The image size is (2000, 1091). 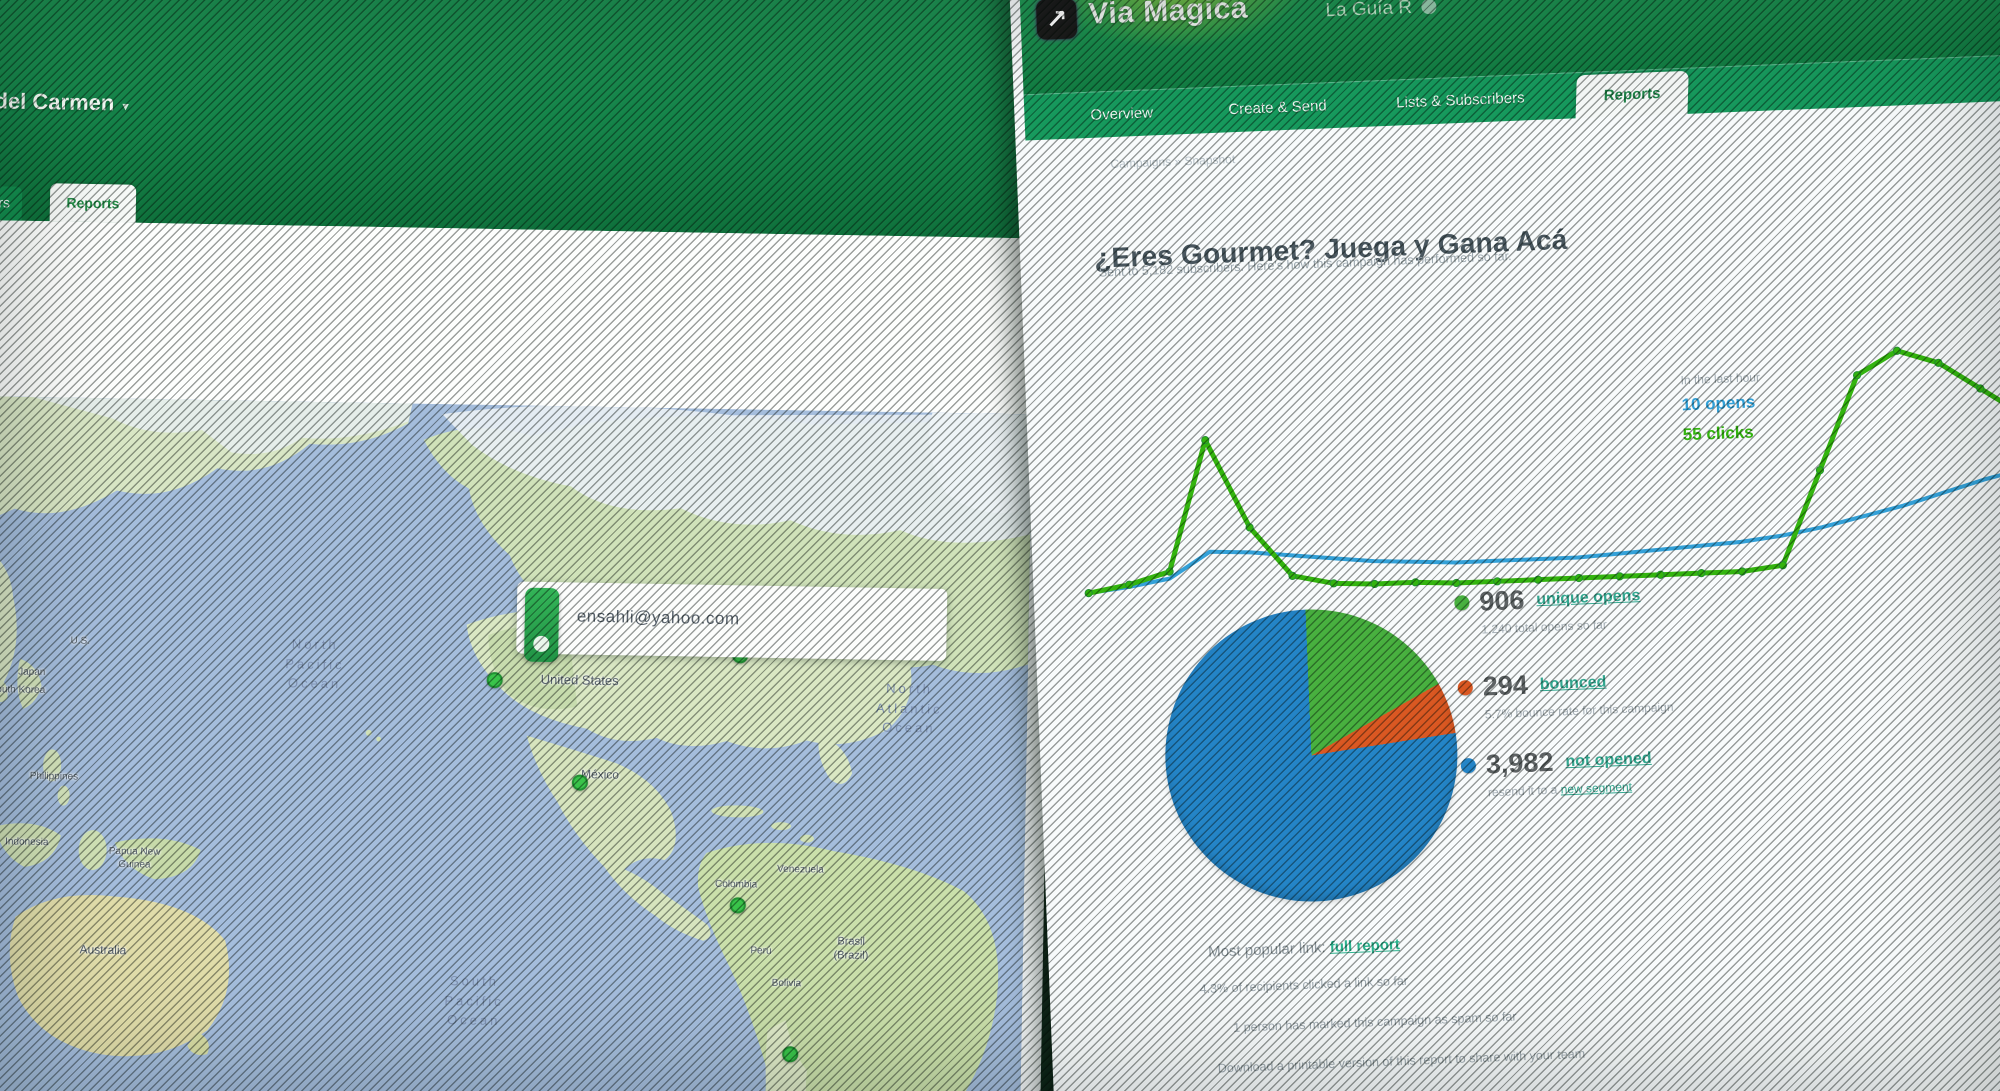 I want to click on chart-legend: In the last hour 10 opens 55 clicks, so click(x=1721, y=412).